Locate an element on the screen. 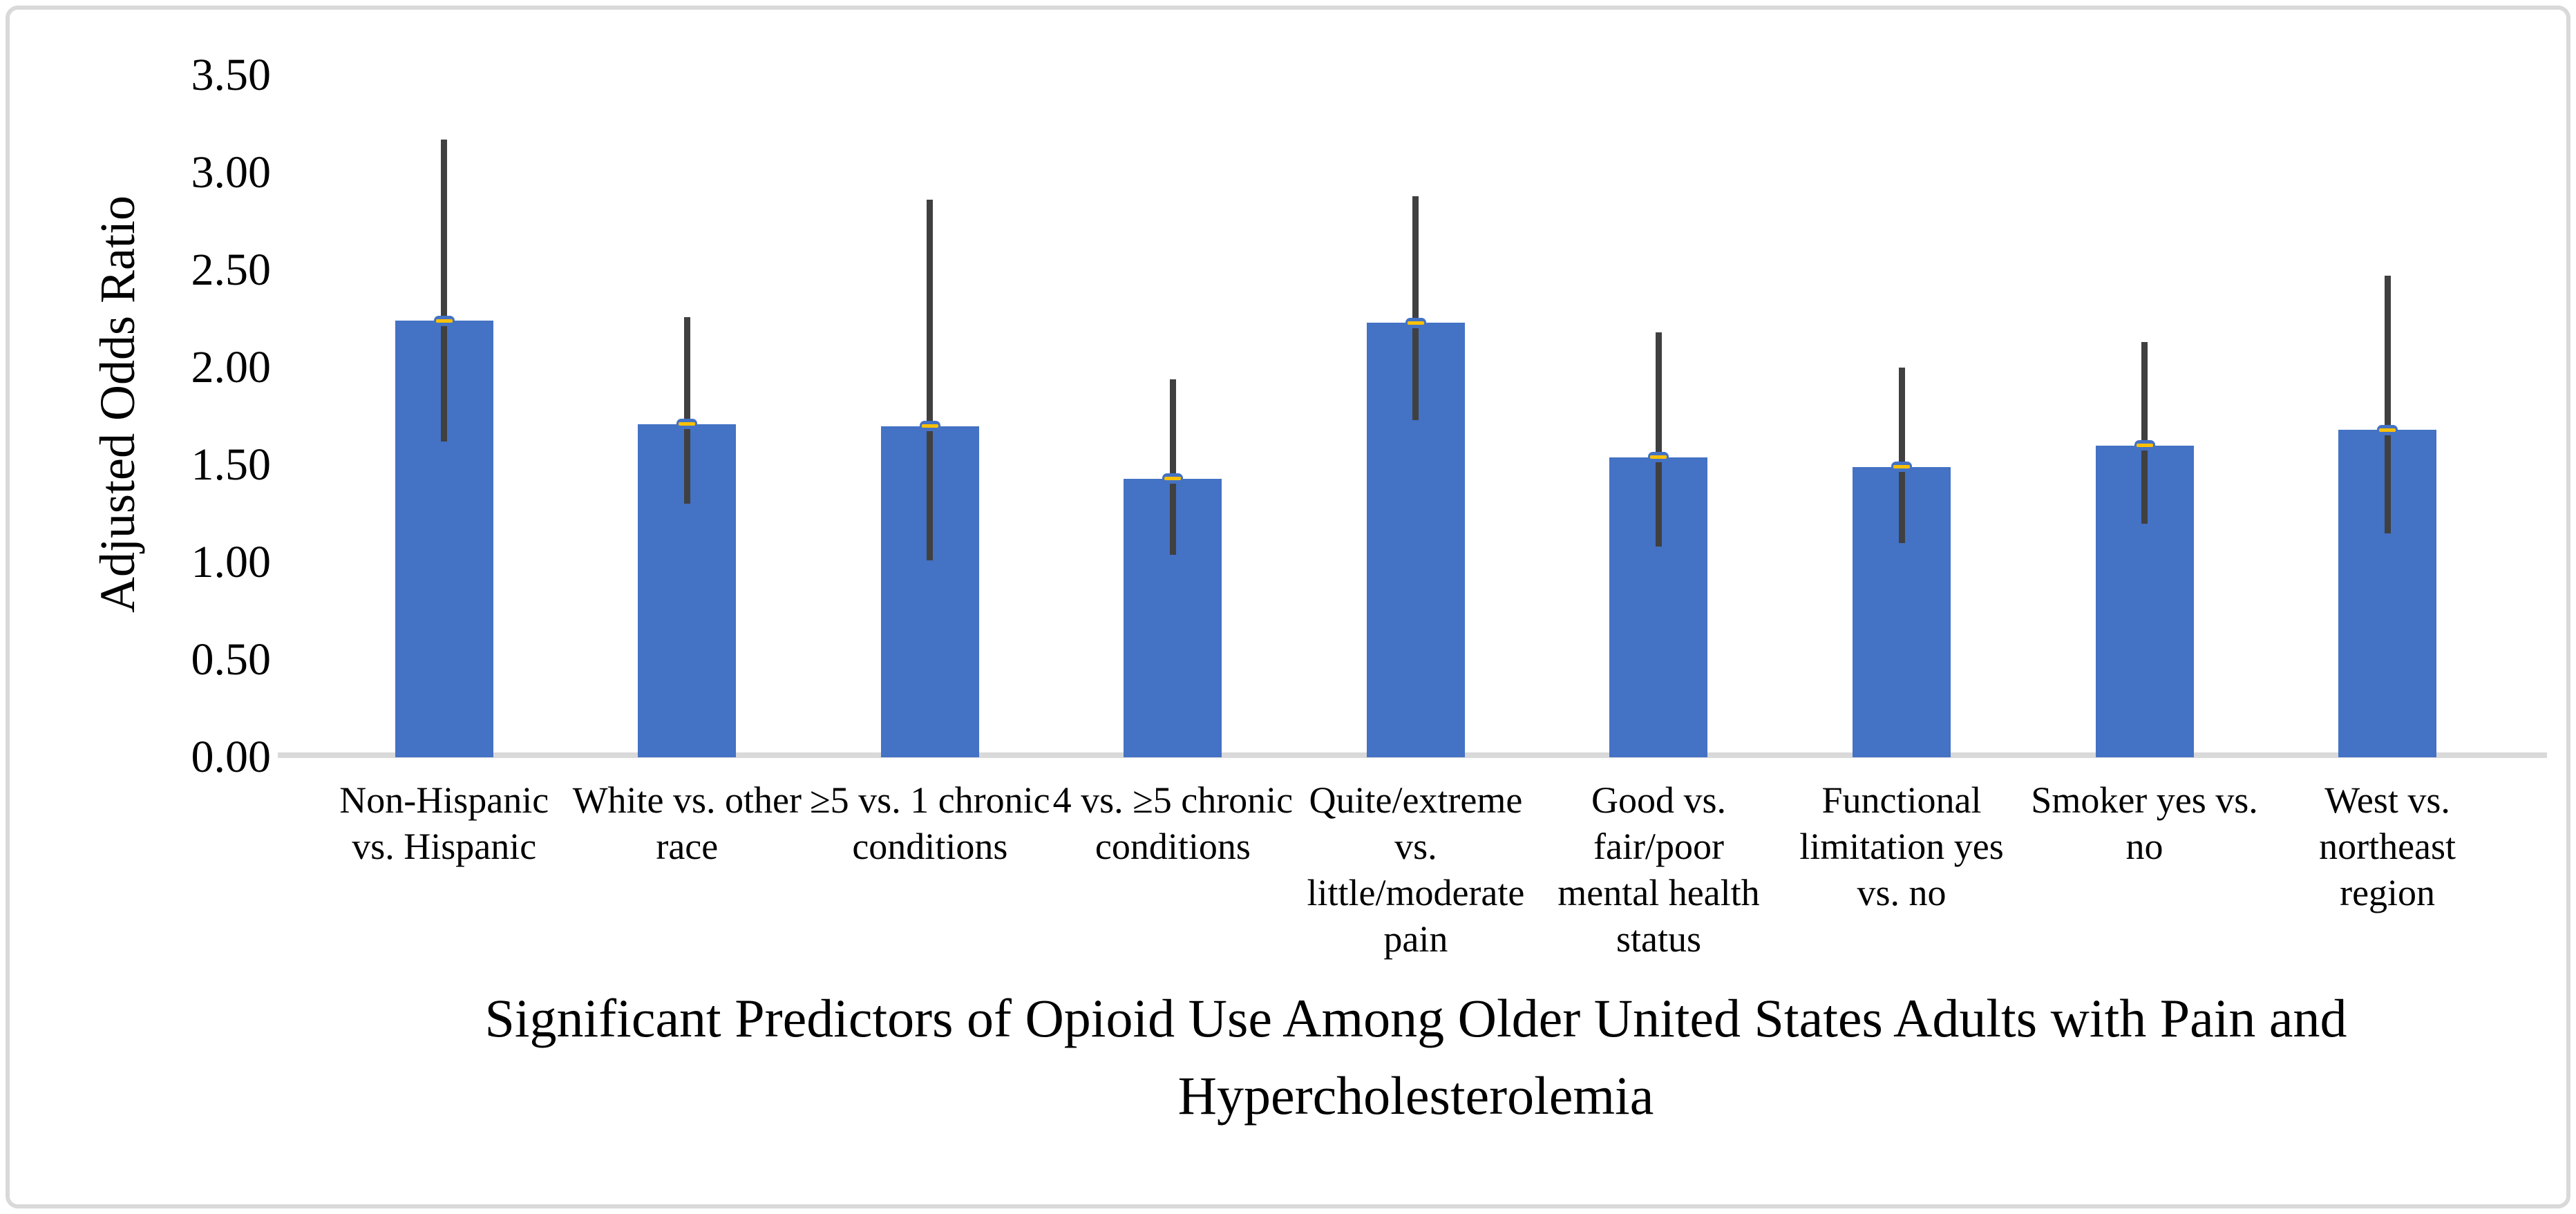  category-label-line: pain is located at coordinates (1415, 939).